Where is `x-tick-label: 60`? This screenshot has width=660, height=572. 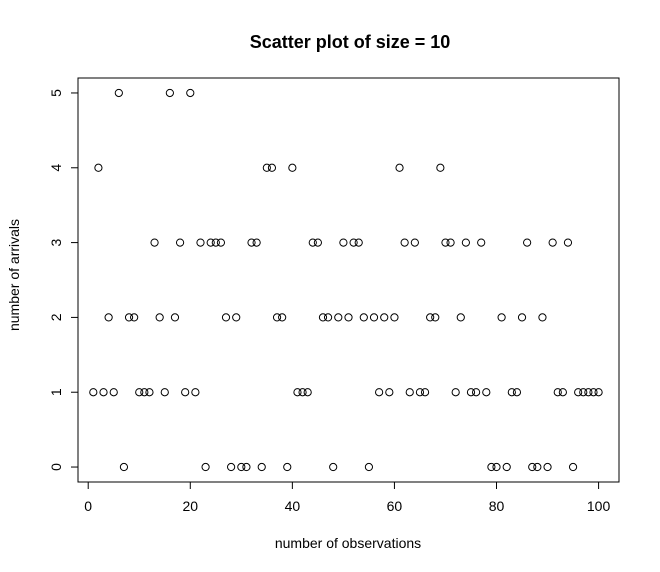
x-tick-label: 60 is located at coordinates (395, 506).